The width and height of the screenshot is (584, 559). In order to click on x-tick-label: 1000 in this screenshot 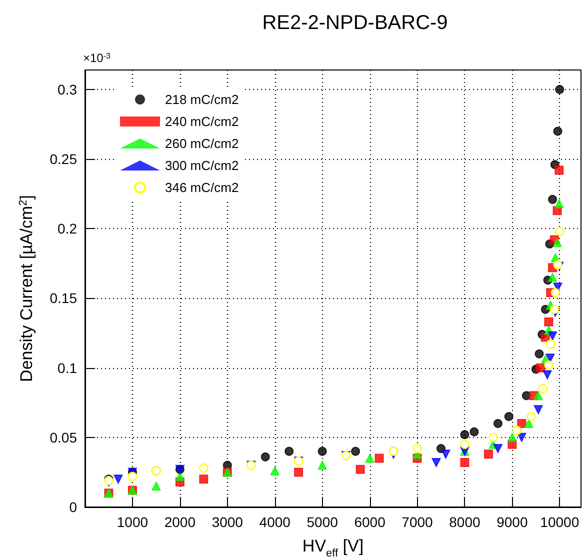, I will do `click(132, 522)`.